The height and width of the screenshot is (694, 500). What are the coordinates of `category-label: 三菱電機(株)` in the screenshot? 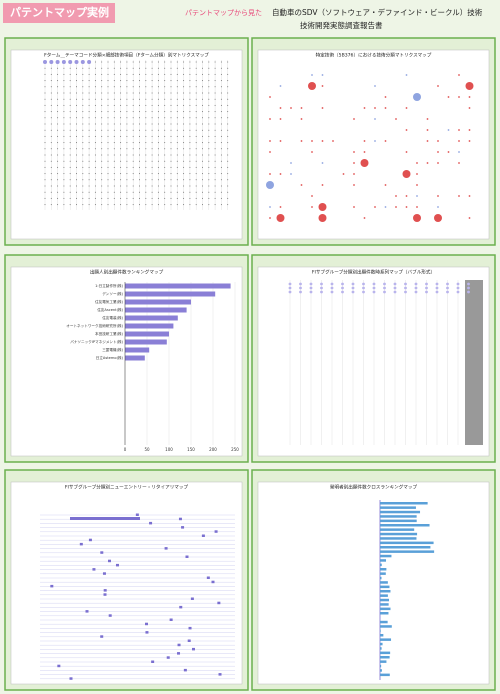 It's located at (112, 349).